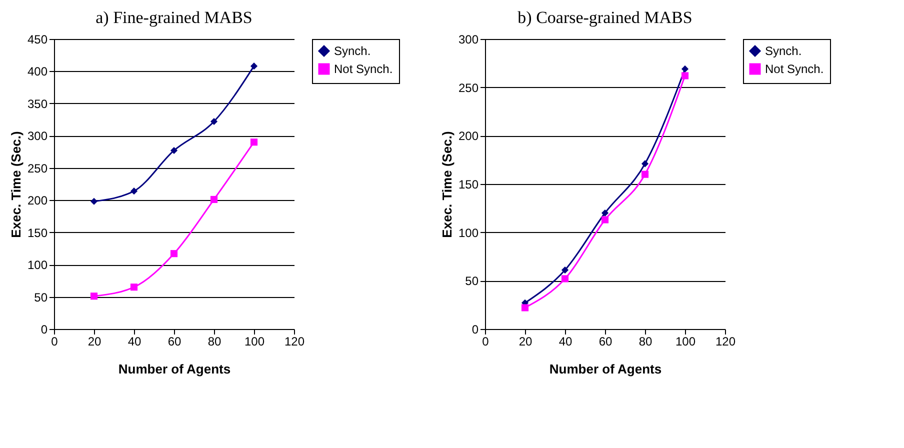 The height and width of the screenshot is (448, 904). Describe the element at coordinates (605, 17) in the screenshot. I see `chart-title: b) Coarse-grained MABS` at that location.